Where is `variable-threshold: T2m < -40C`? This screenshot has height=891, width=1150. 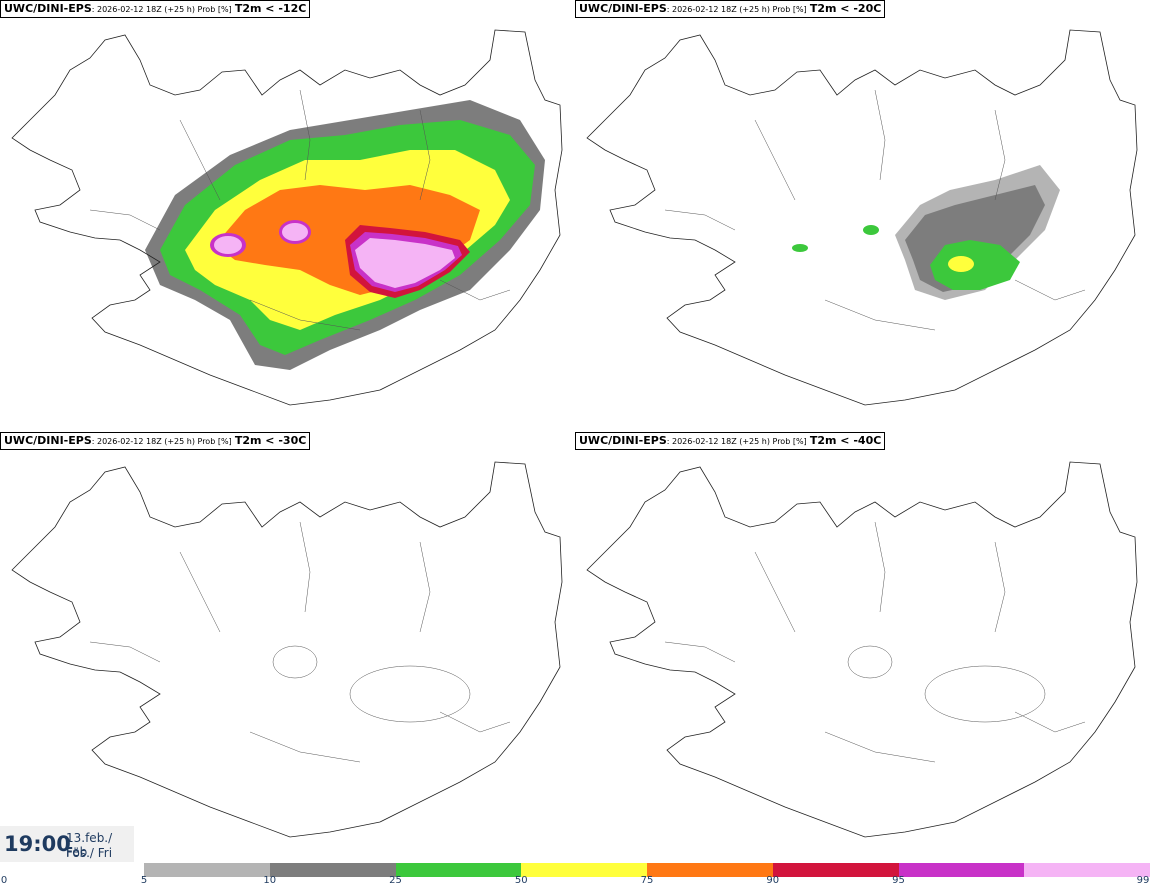 variable-threshold: T2m < -40C is located at coordinates (845, 440).